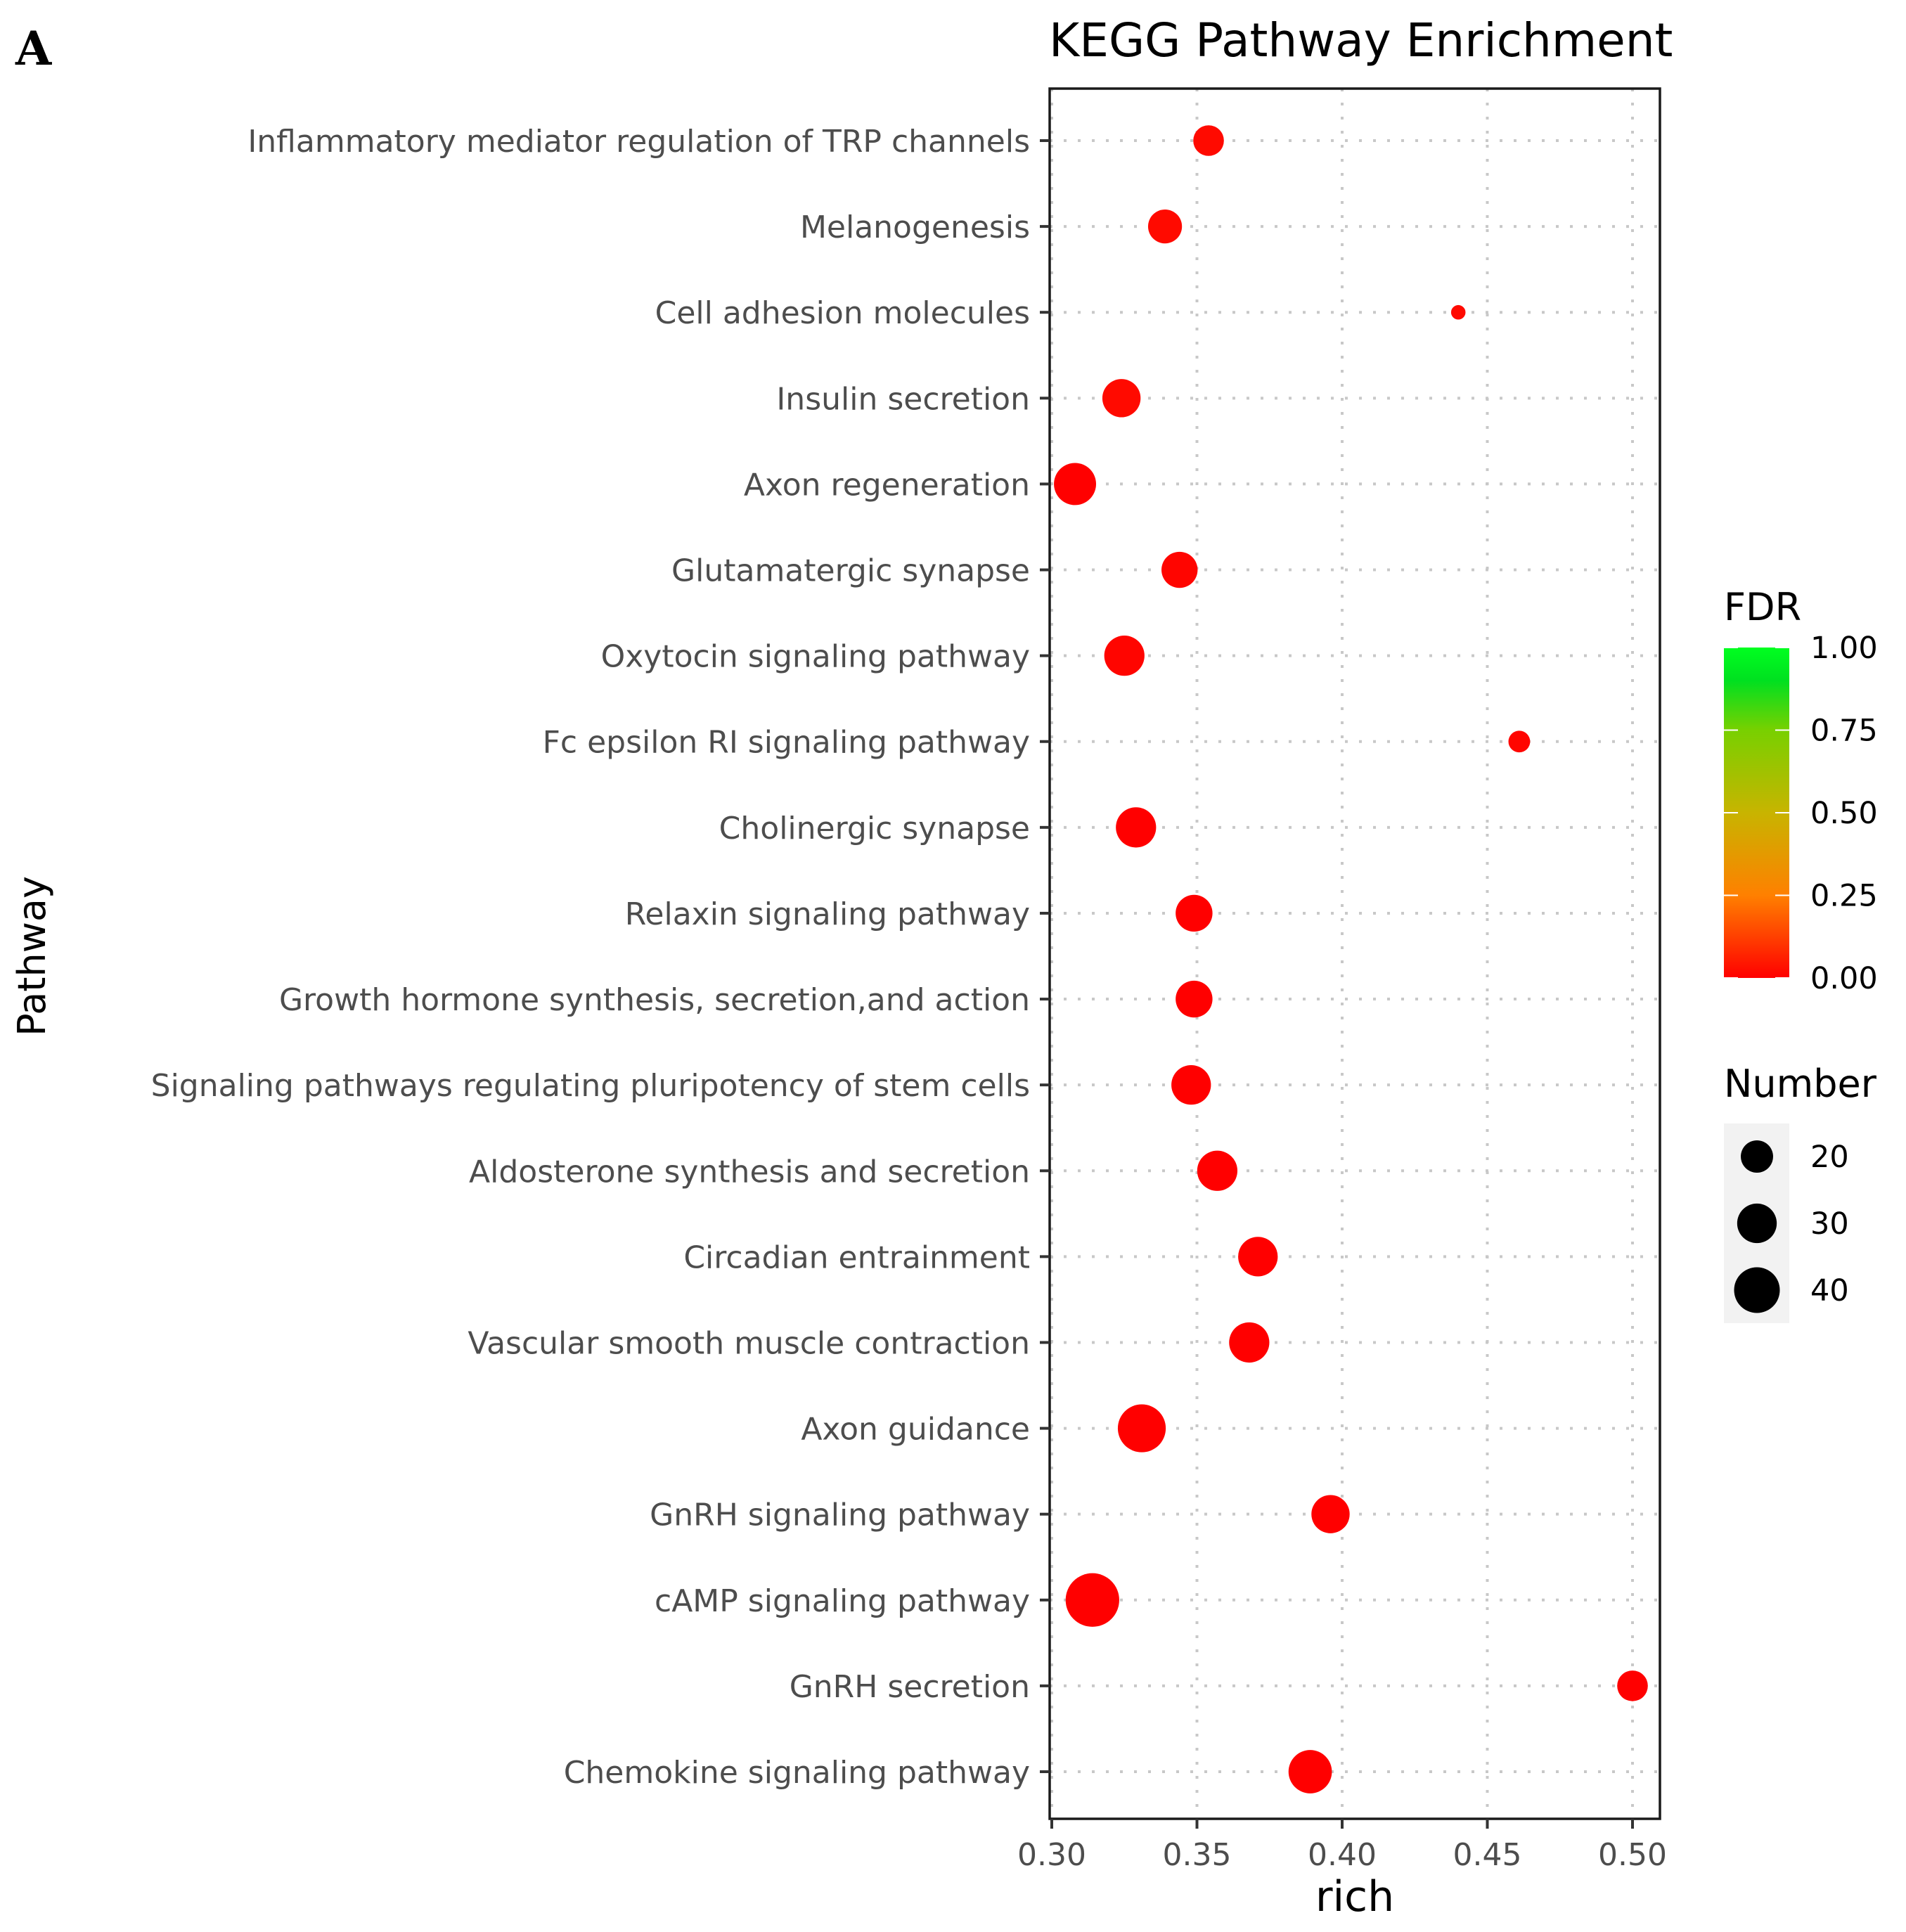 This screenshot has width=1906, height=1932. I want to click on y-tick-label: Cholinergic synapse, so click(874, 828).